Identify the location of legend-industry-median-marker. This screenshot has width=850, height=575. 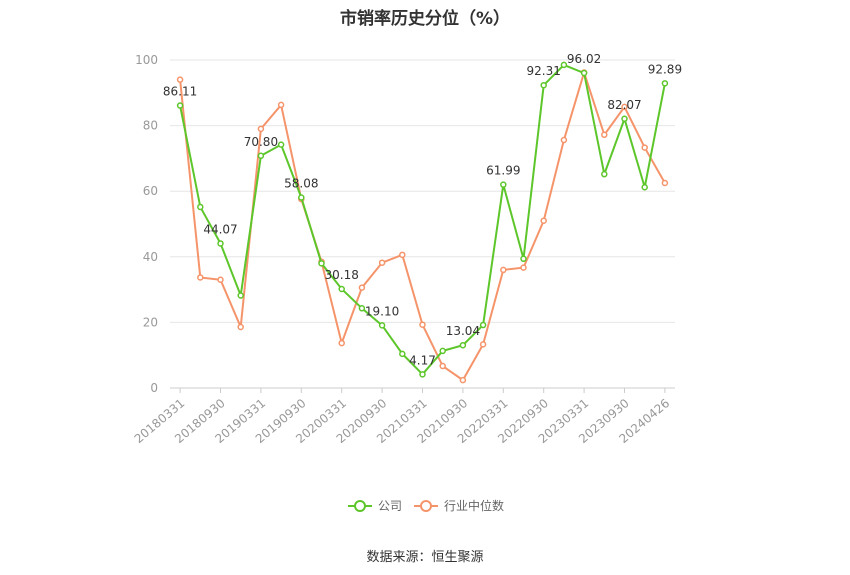
(426, 506).